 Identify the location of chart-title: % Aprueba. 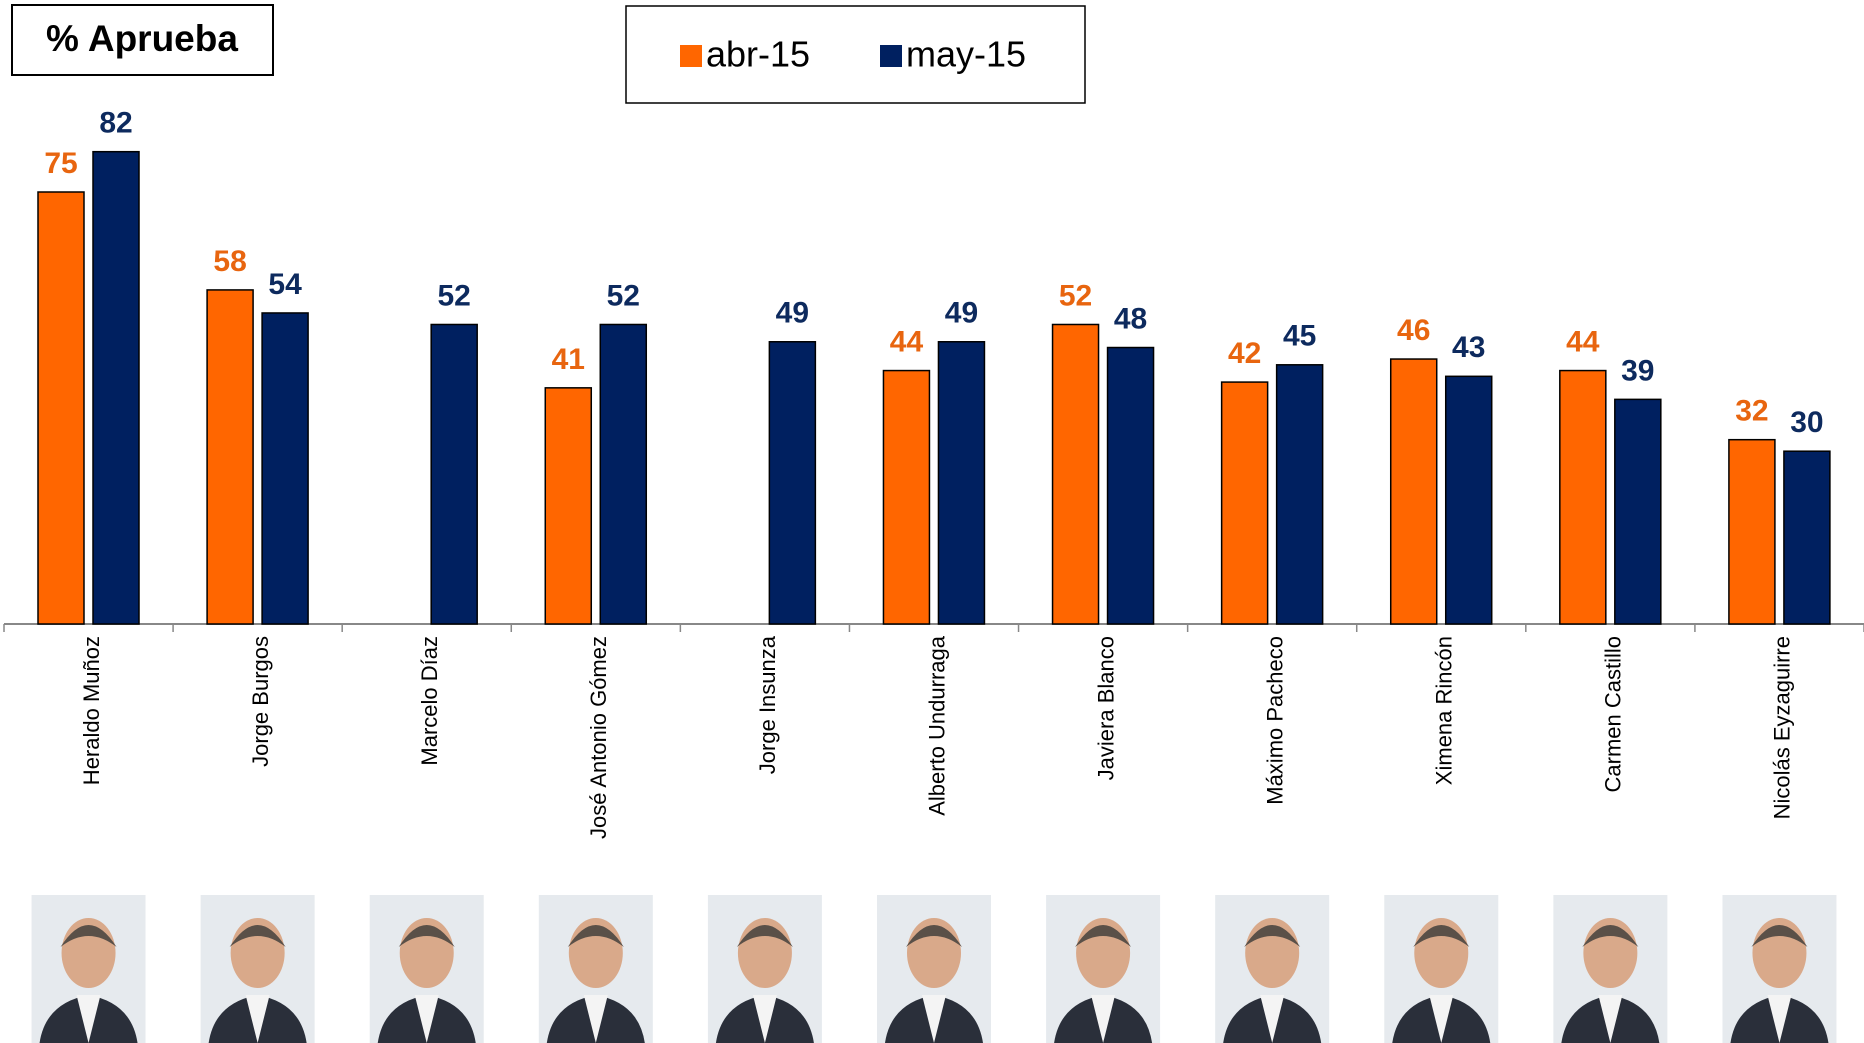
(142, 38).